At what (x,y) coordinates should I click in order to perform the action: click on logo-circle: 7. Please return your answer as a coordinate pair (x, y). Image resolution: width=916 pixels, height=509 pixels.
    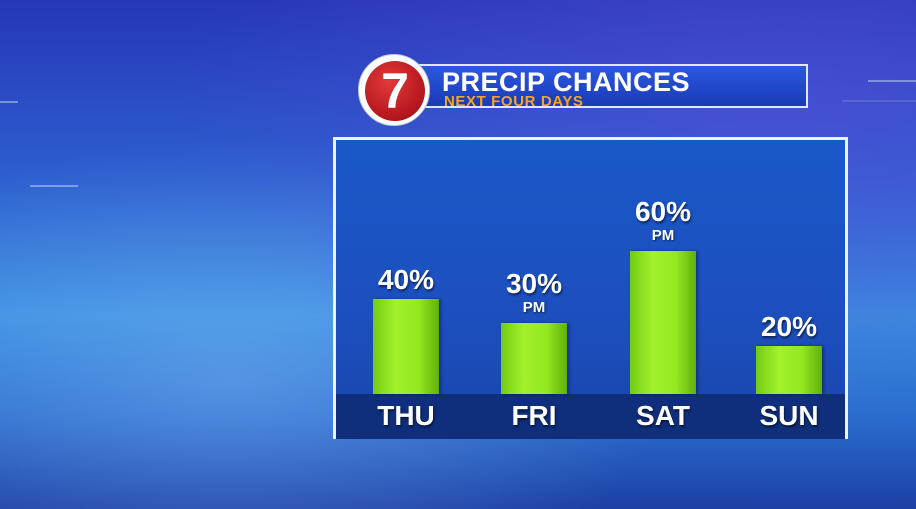
    Looking at the image, I should click on (395, 91).